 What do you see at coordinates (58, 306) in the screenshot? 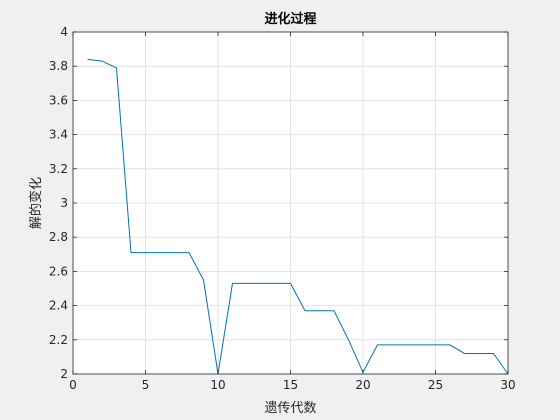
I see `y-tick-label: 2.4` at bounding box center [58, 306].